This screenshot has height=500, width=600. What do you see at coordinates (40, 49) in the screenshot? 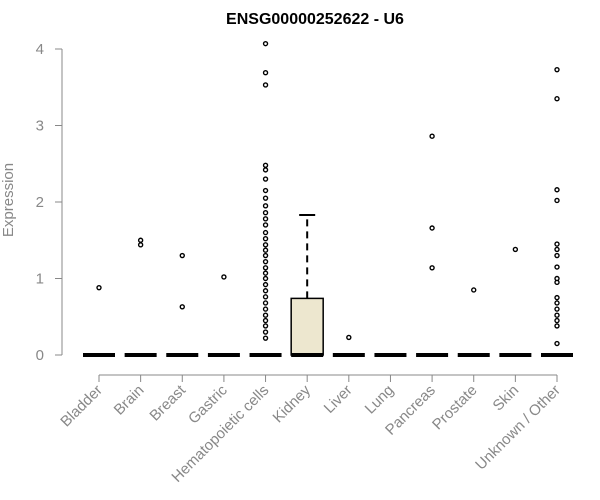
I see `y-tick-label: 4` at bounding box center [40, 49].